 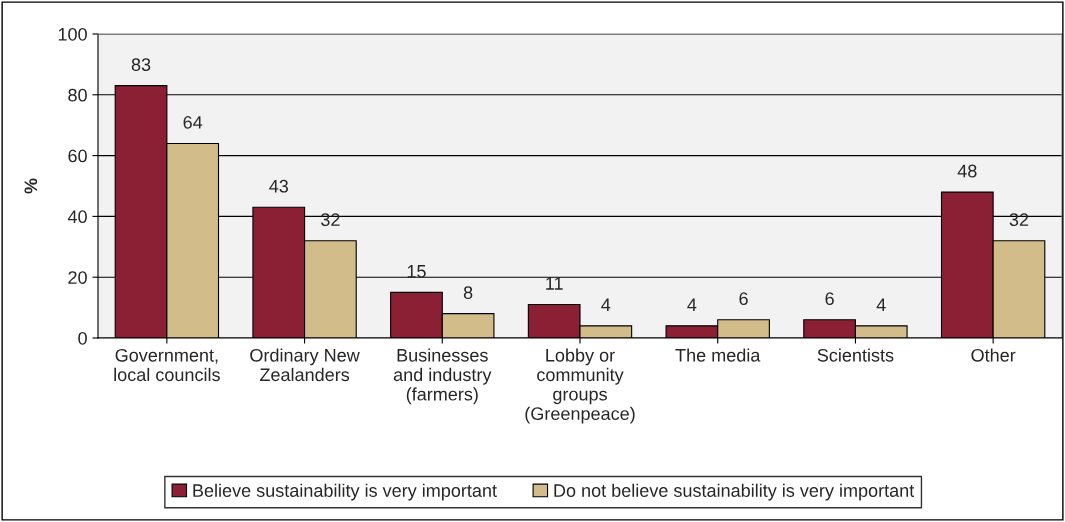 I want to click on legend-label: Do not believe sustainability is very important, so click(x=734, y=492).